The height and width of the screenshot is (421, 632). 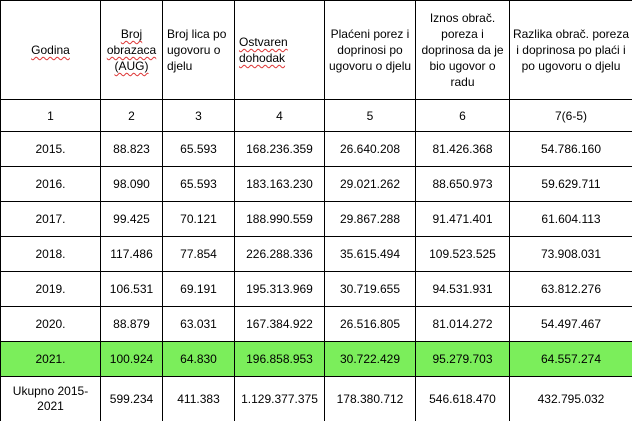 What do you see at coordinates (462, 115) in the screenshot?
I see `column-number: 6` at bounding box center [462, 115].